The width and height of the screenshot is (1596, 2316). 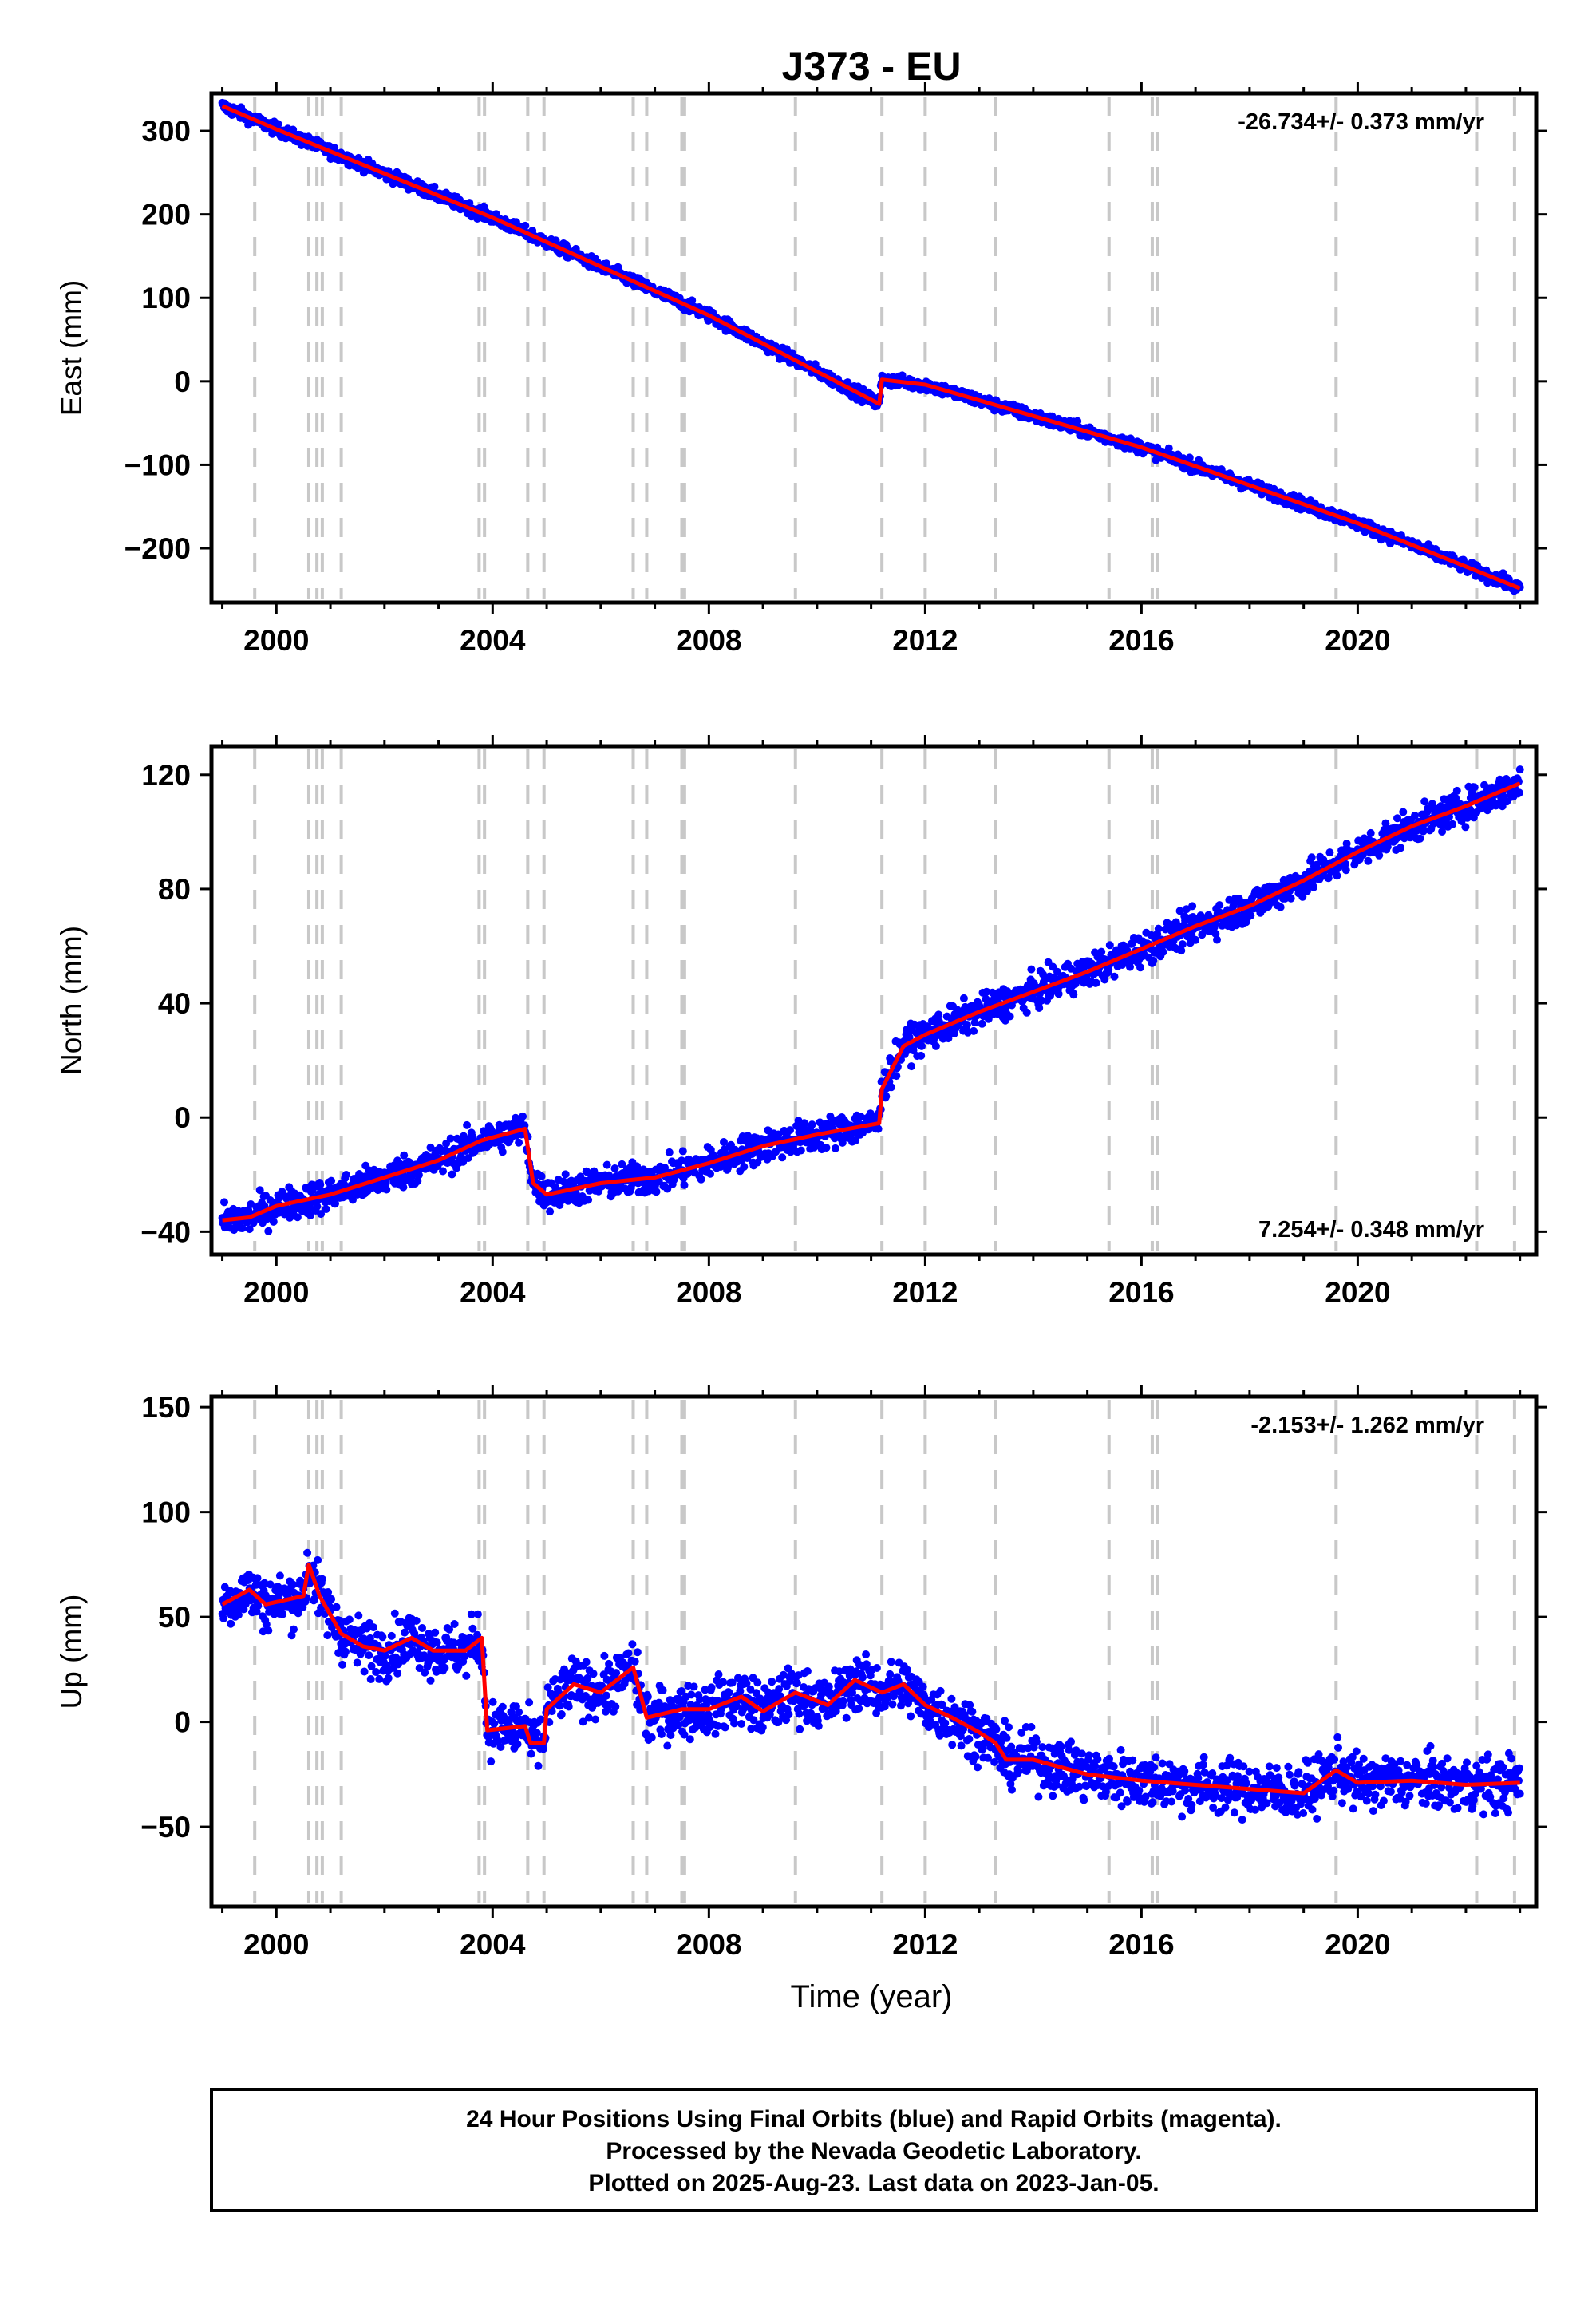 I want to click on x-tick-label: 2016, so click(x=1141, y=1292).